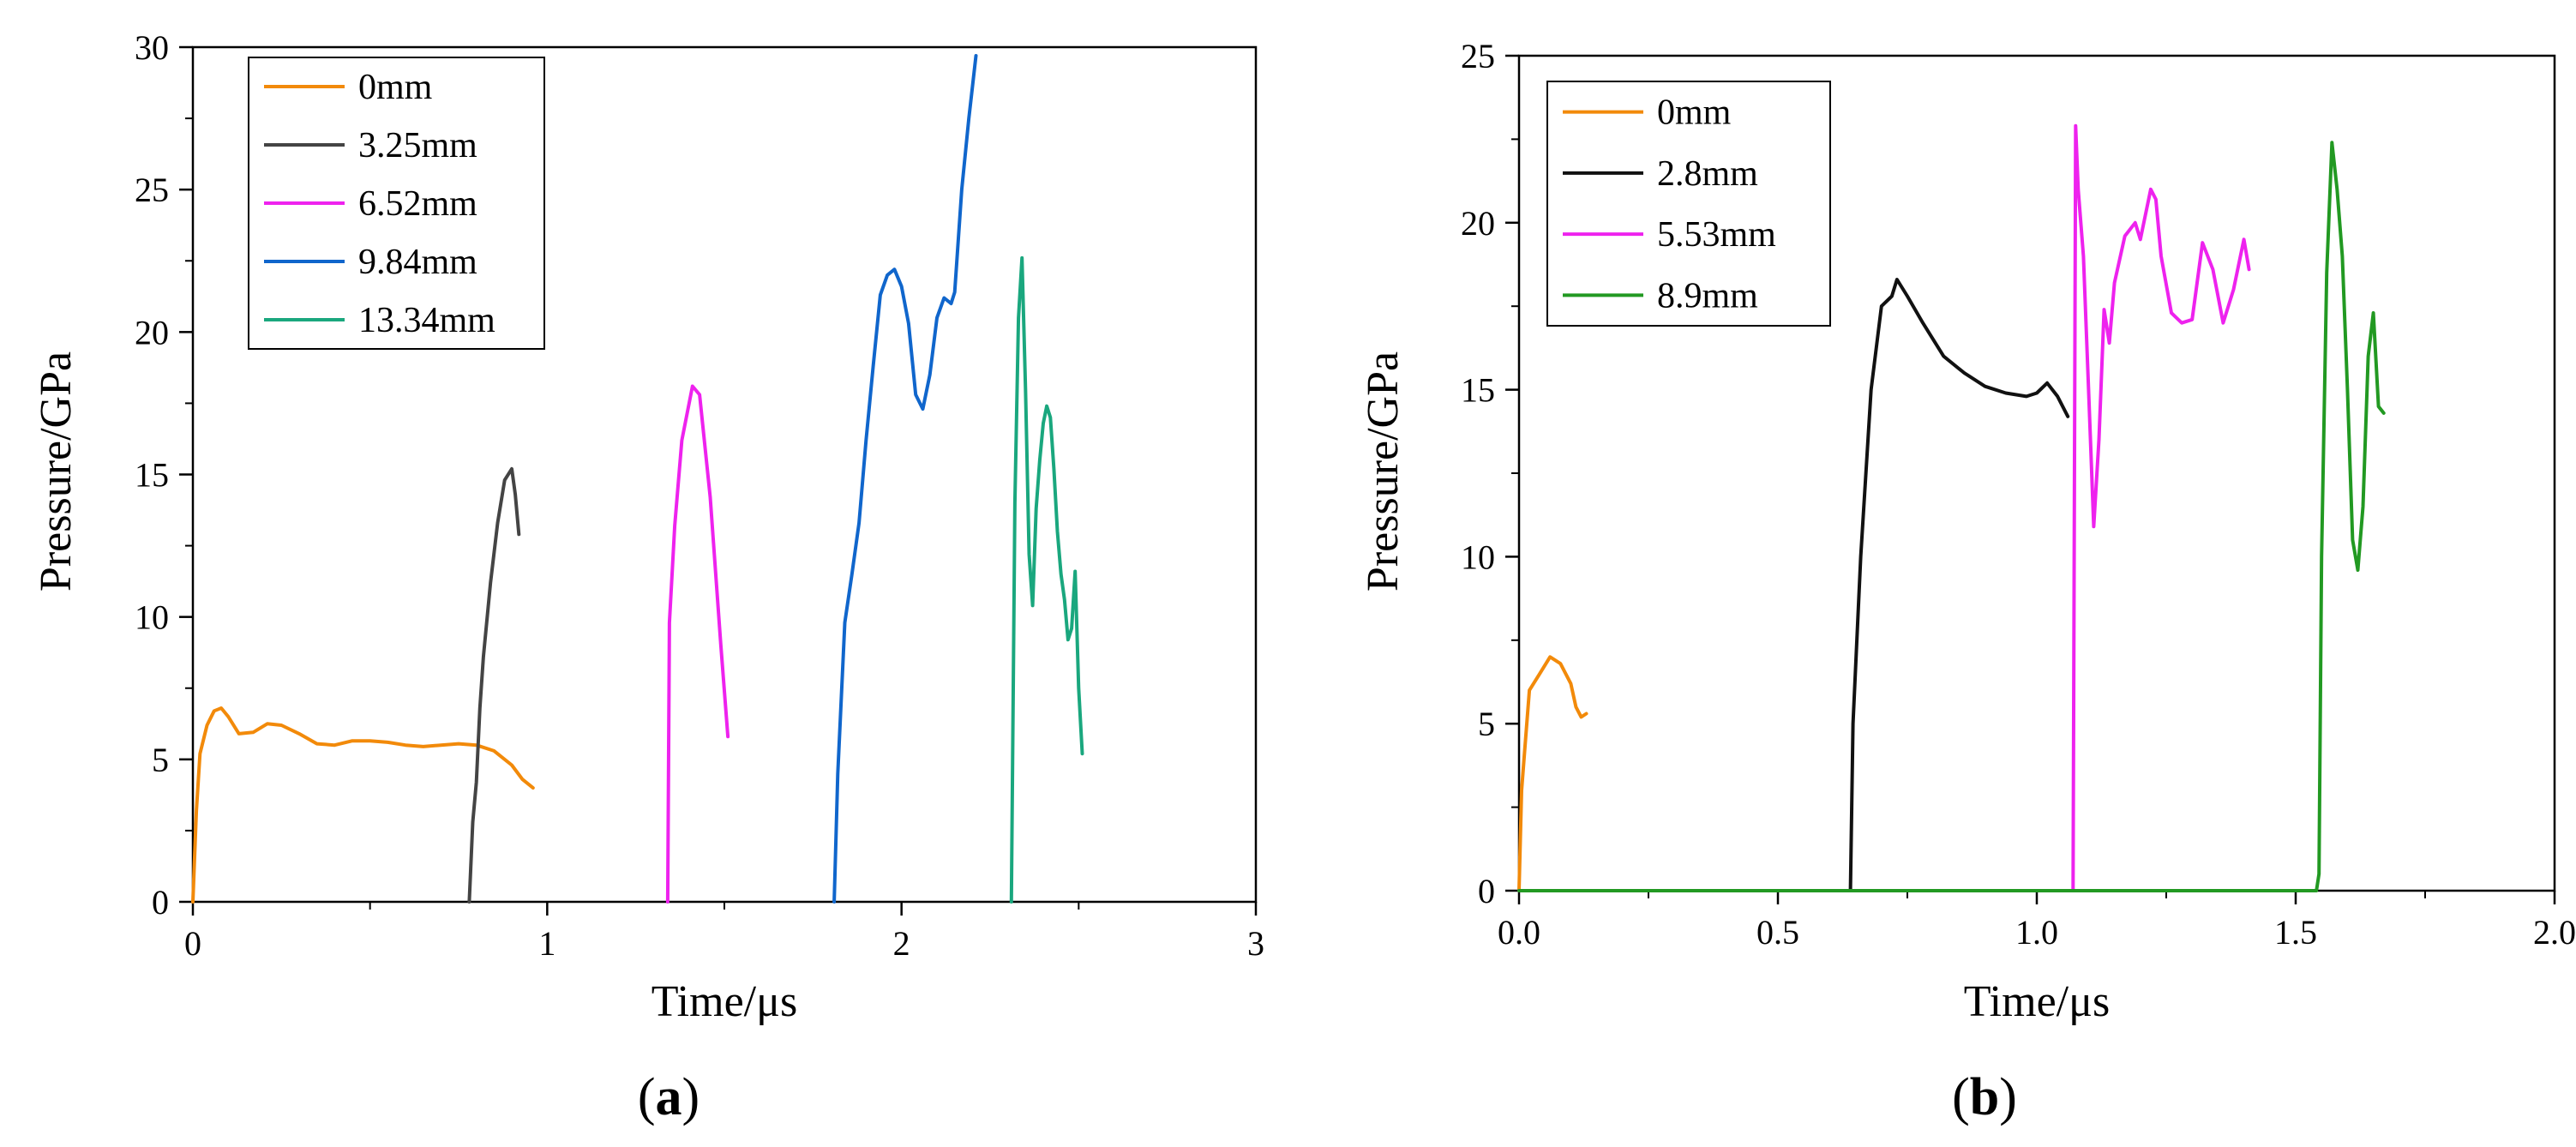 The height and width of the screenshot is (1147, 2576). What do you see at coordinates (1707, 174) in the screenshot?
I see `panel-b-legend-label: 2.8mm` at bounding box center [1707, 174].